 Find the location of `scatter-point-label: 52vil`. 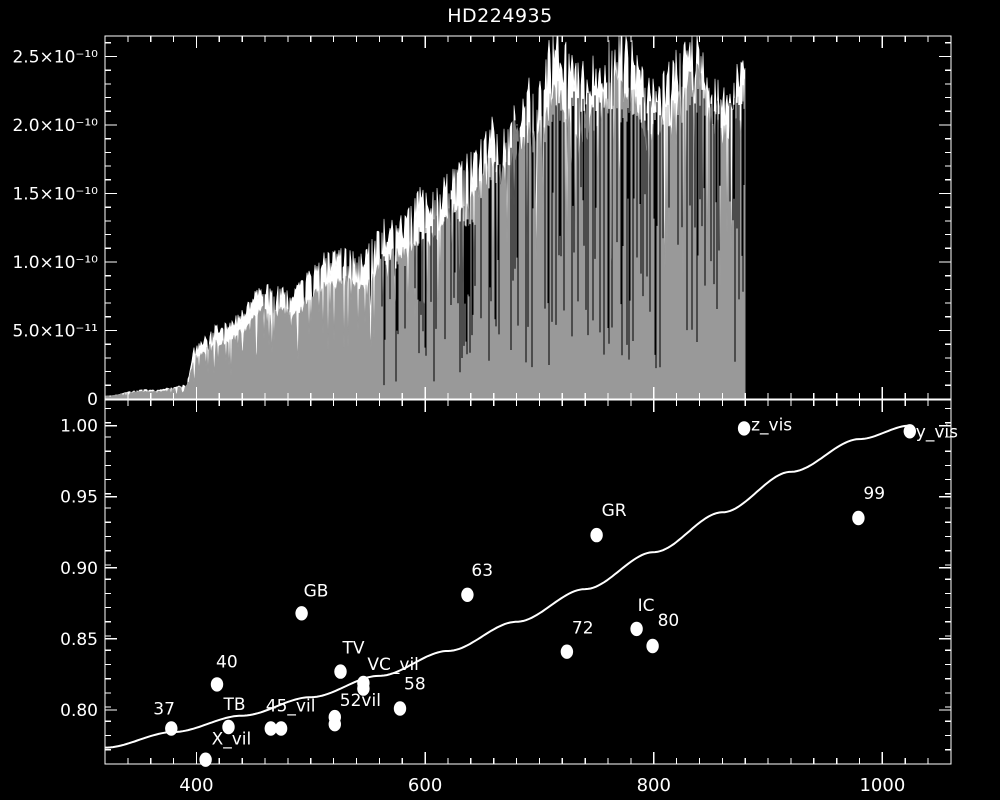

scatter-point-label: 52vil is located at coordinates (360, 701).